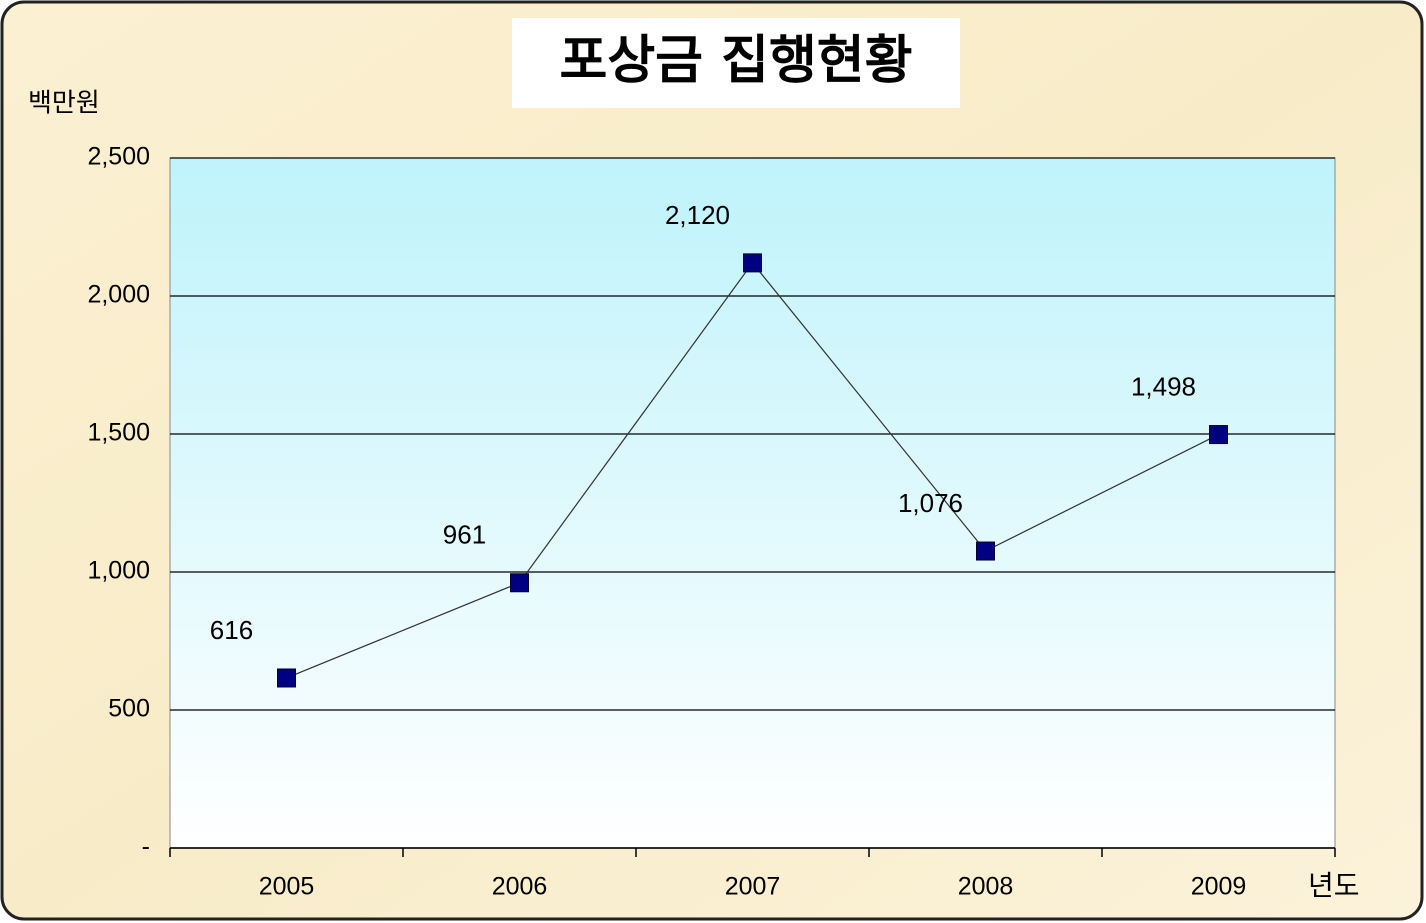 The width and height of the screenshot is (1426, 923). Describe the element at coordinates (146, 847) in the screenshot. I see `y-tick-label: -` at that location.